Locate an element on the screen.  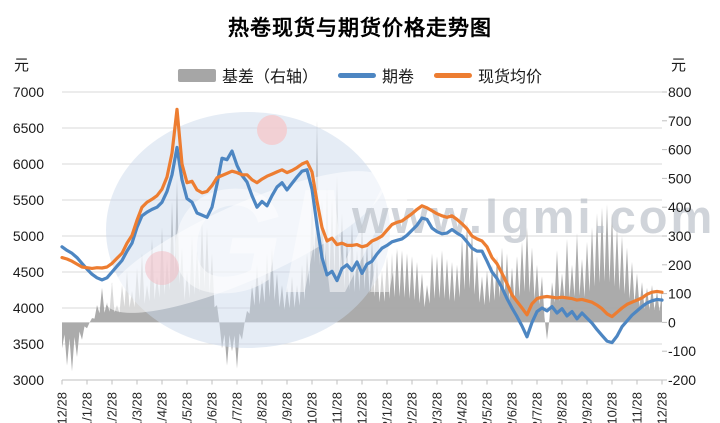
right-axis-label: 600 is located at coordinates (680, 150).